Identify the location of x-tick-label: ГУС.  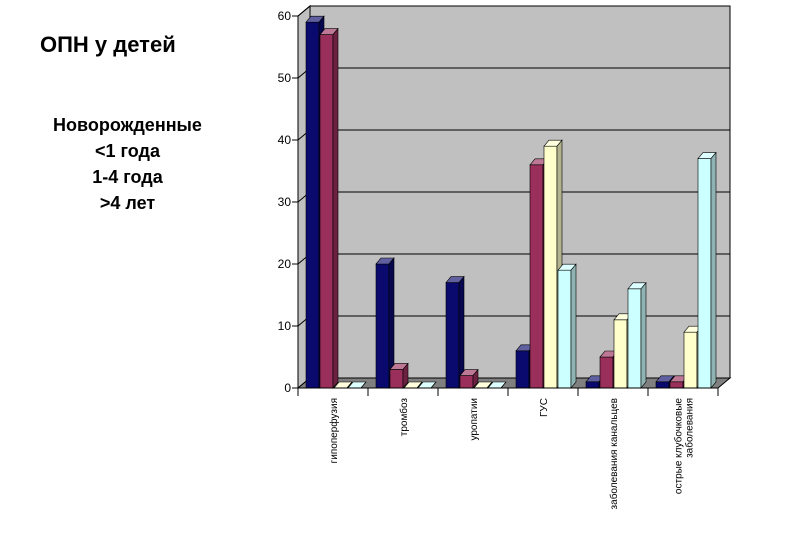
(544, 407).